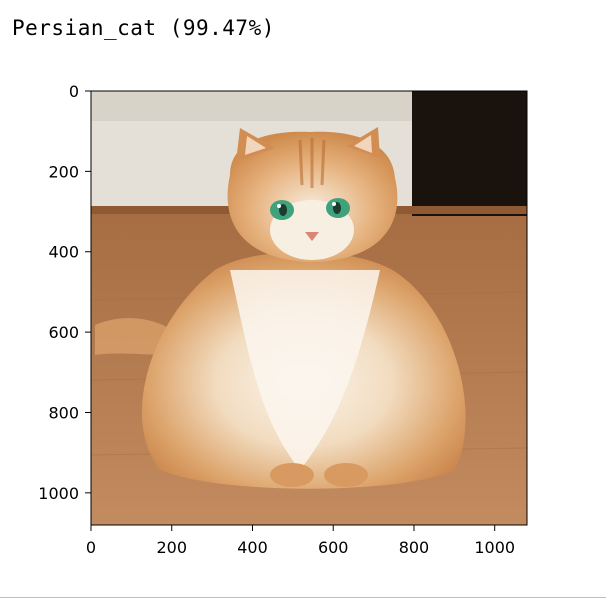  What do you see at coordinates (58, 493) in the screenshot?
I see `y-tick-label: 1000` at bounding box center [58, 493].